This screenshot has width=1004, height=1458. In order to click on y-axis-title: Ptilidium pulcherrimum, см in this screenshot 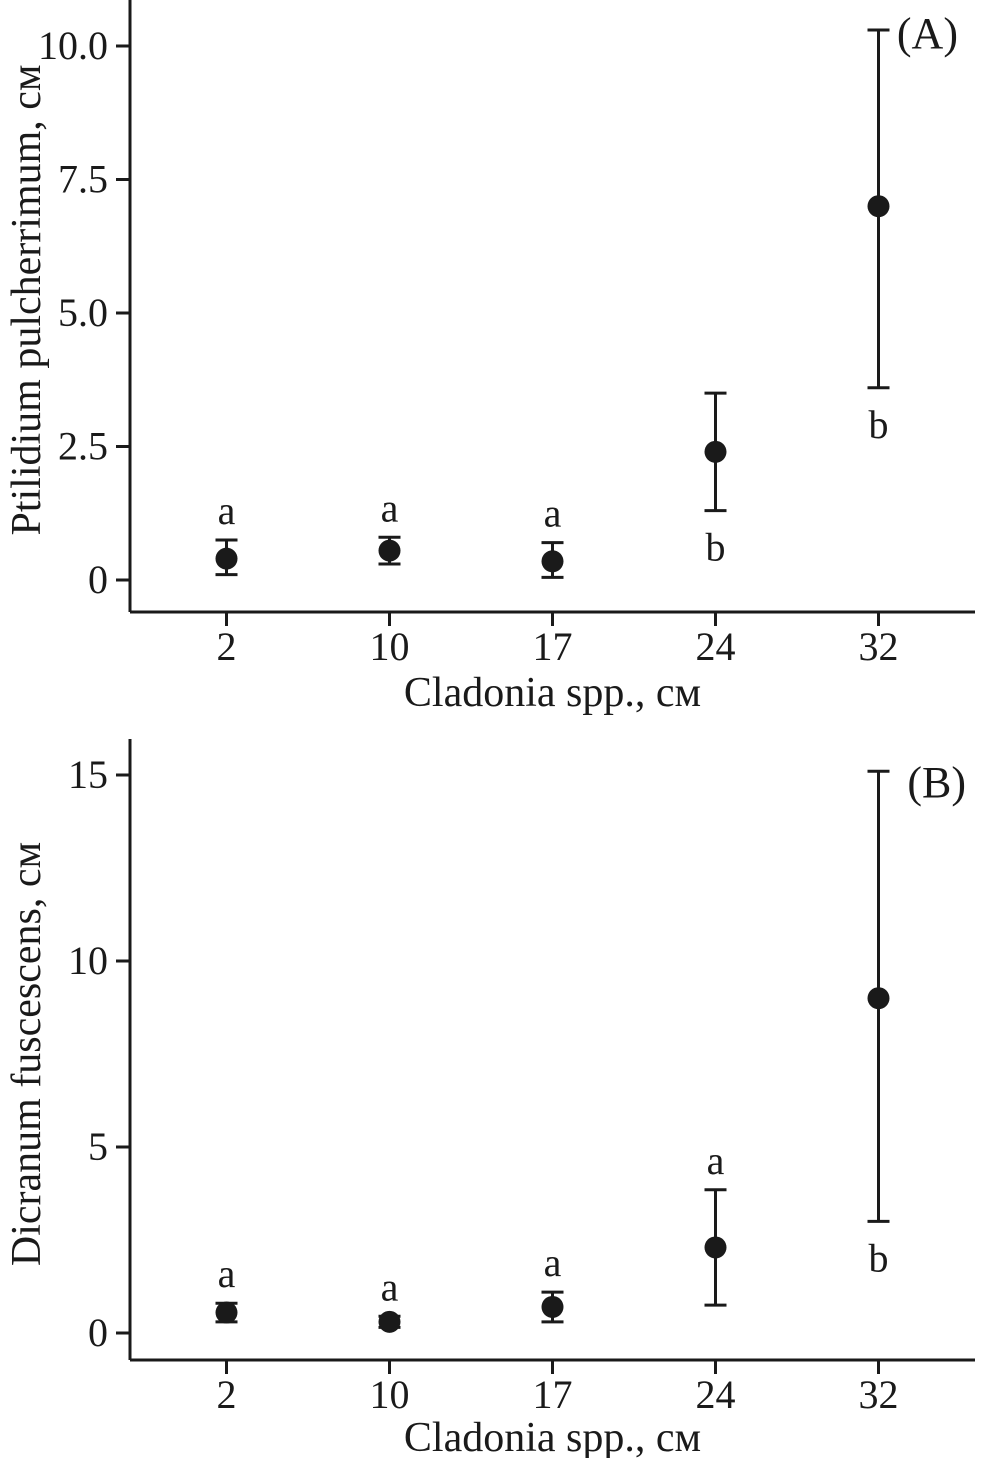, I will do `click(27, 299)`.